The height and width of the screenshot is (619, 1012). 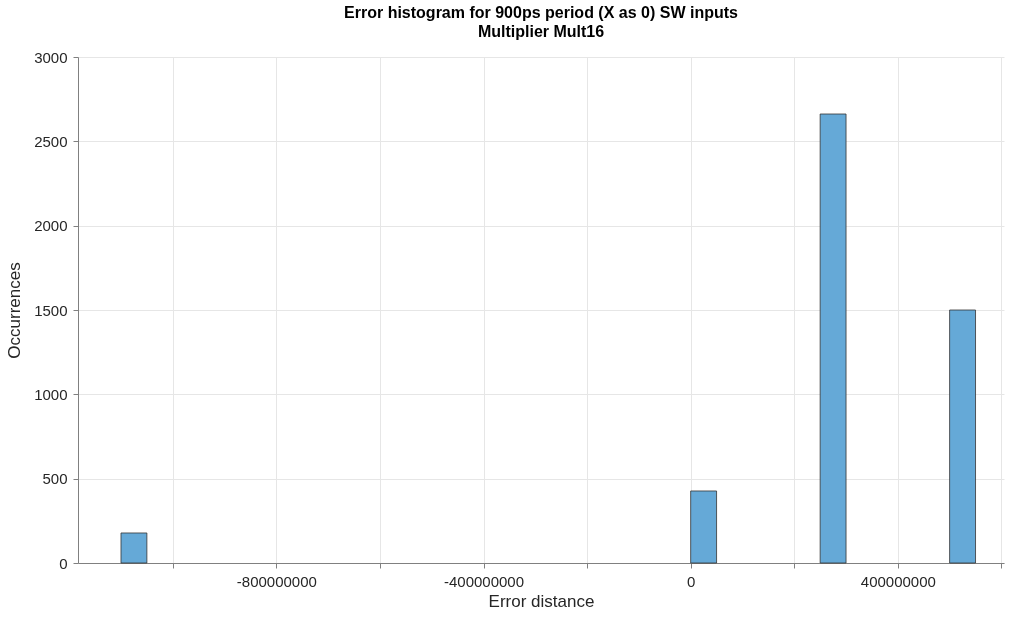 I want to click on x-tick-label: -400000000, so click(x=484, y=581).